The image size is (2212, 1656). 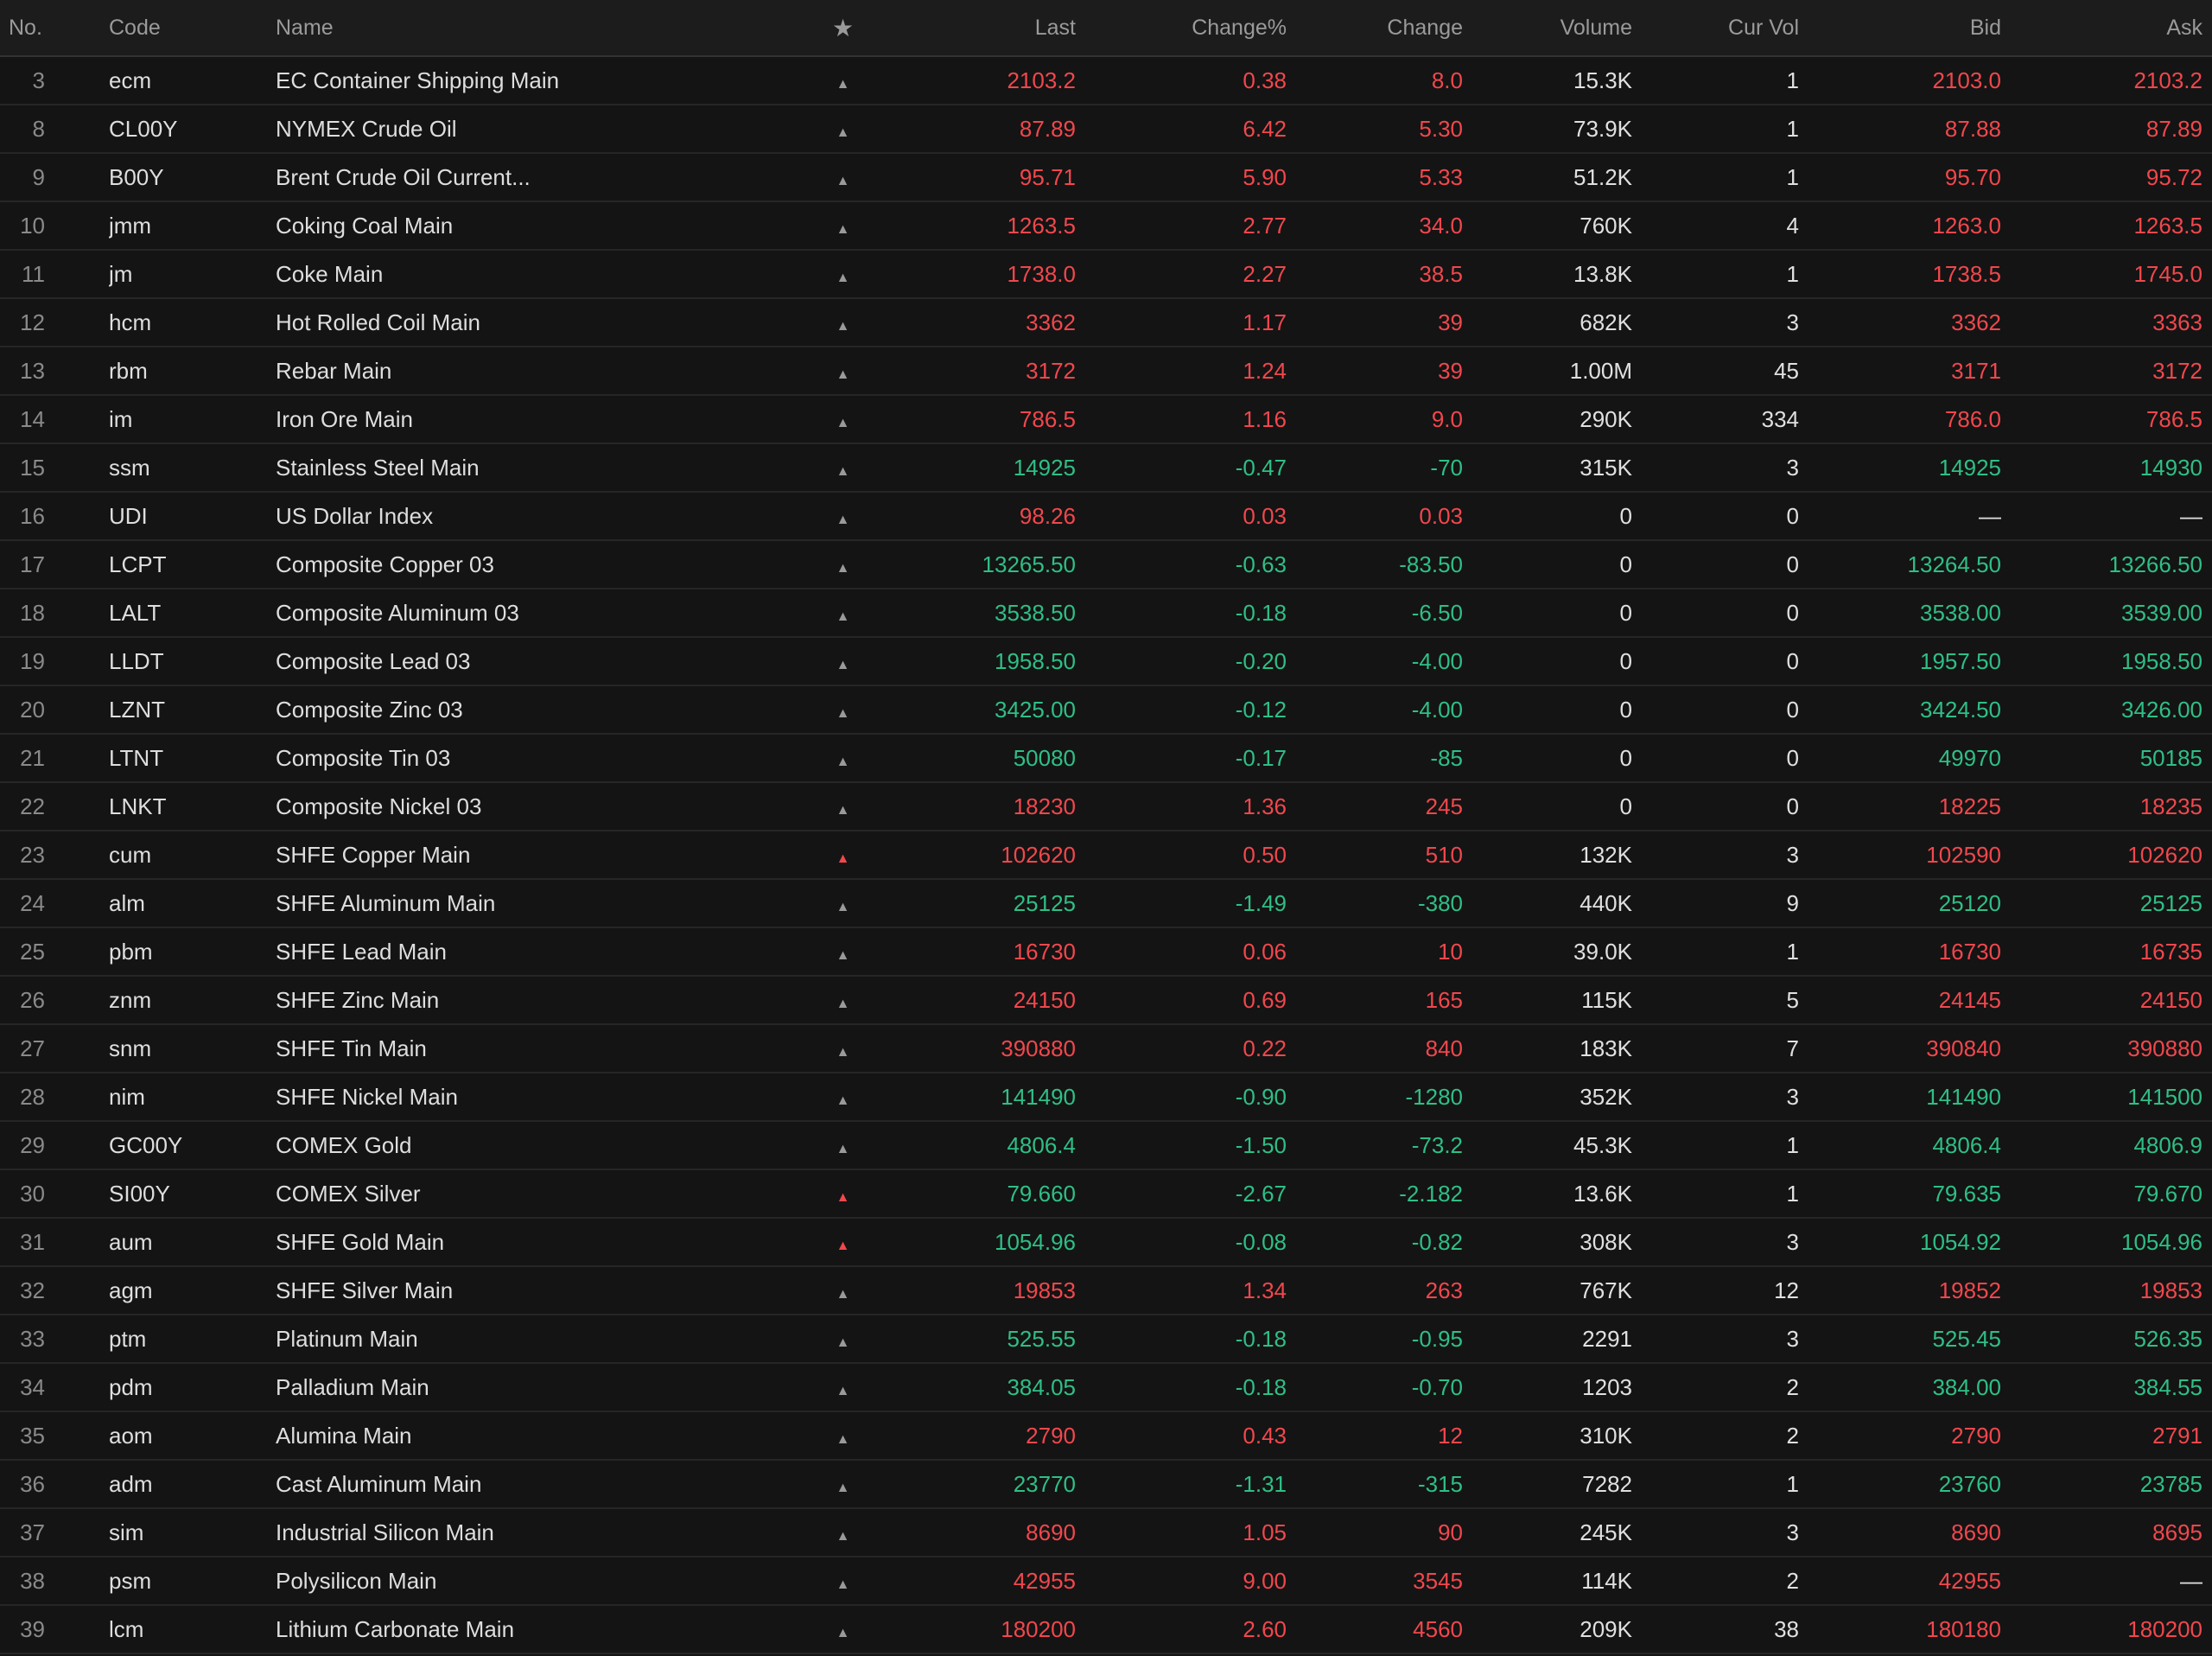 I want to click on row-number: 32, so click(x=32, y=1290).